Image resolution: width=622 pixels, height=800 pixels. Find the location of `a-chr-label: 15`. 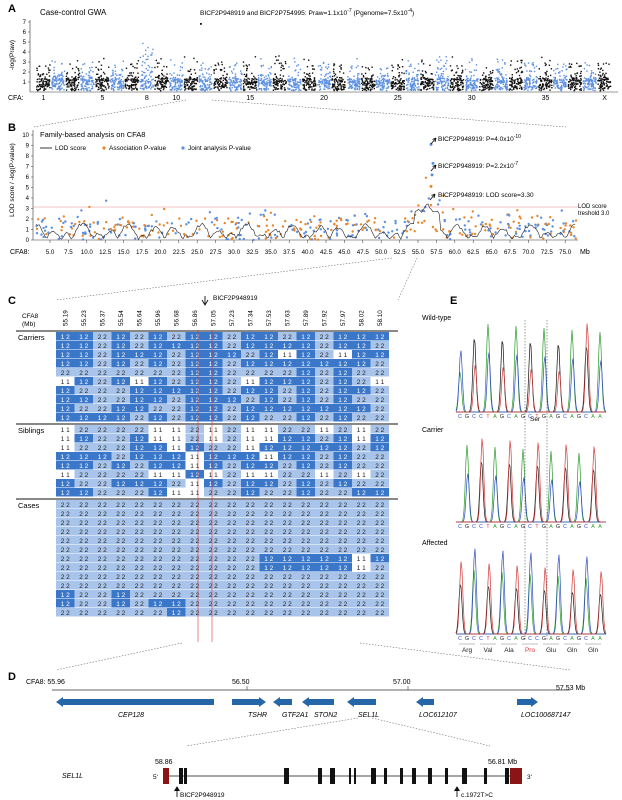

a-chr-label: 15 is located at coordinates (250, 98).